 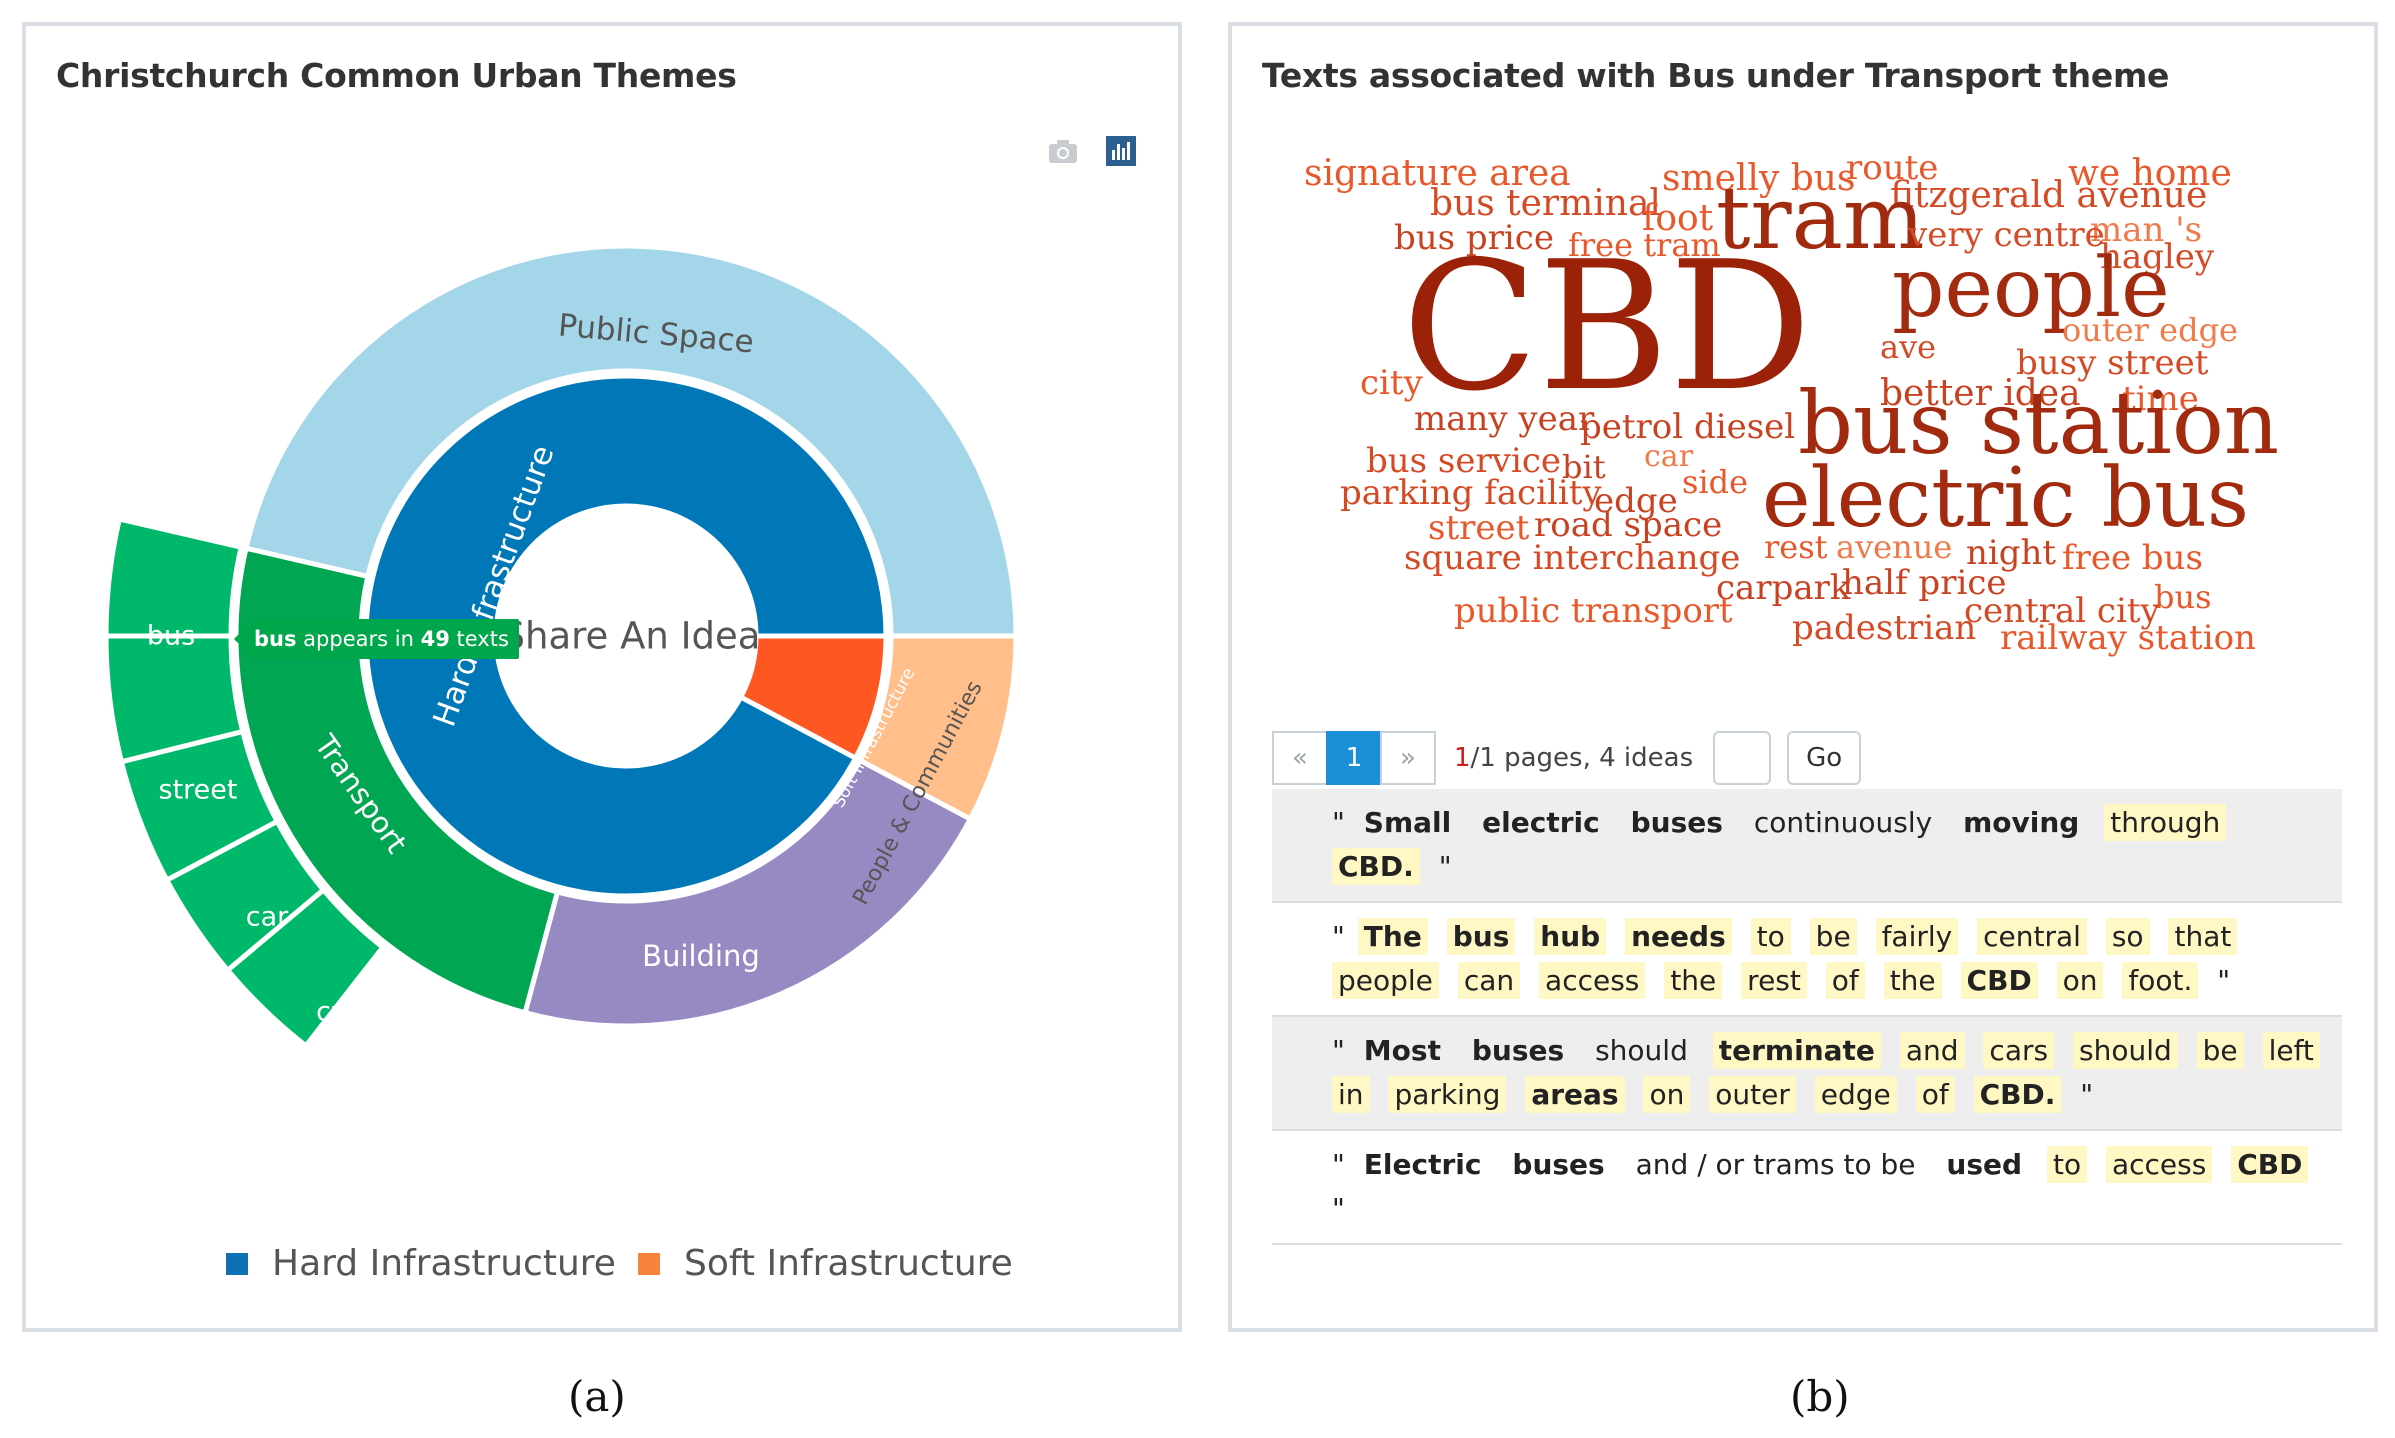 I want to click on pager-info: 1/1 pages, 4 ideas, so click(x=1573, y=758).